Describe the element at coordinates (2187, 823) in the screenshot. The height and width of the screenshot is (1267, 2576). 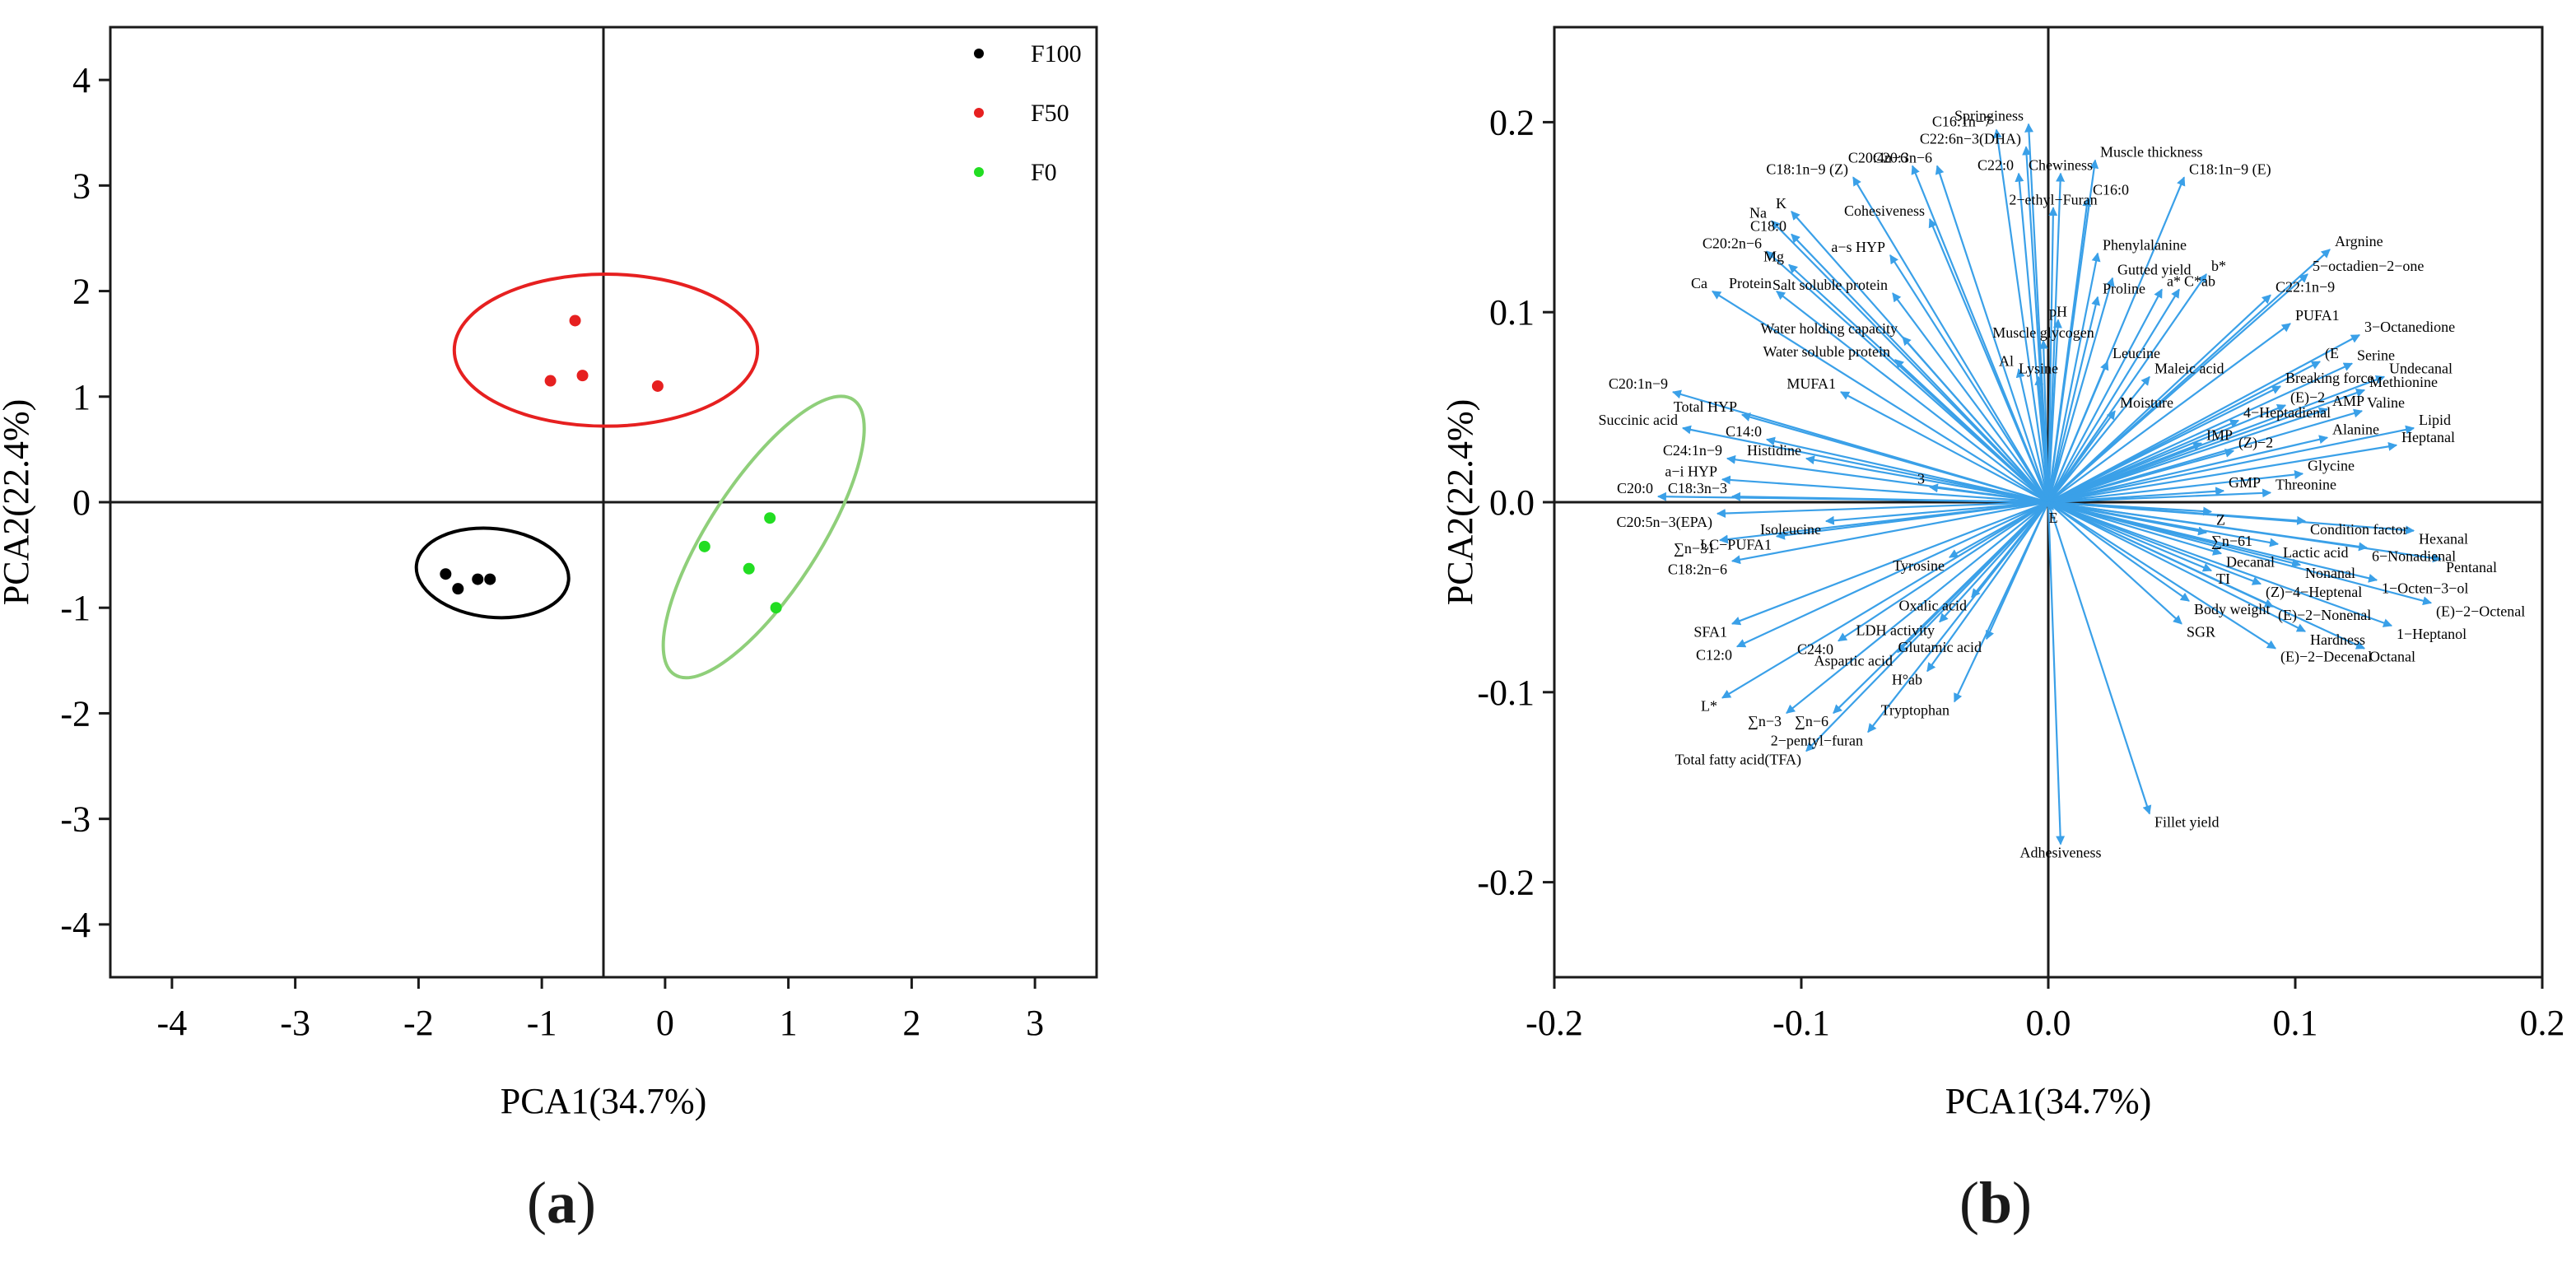
I see `loading-label: Fillet yield` at that location.